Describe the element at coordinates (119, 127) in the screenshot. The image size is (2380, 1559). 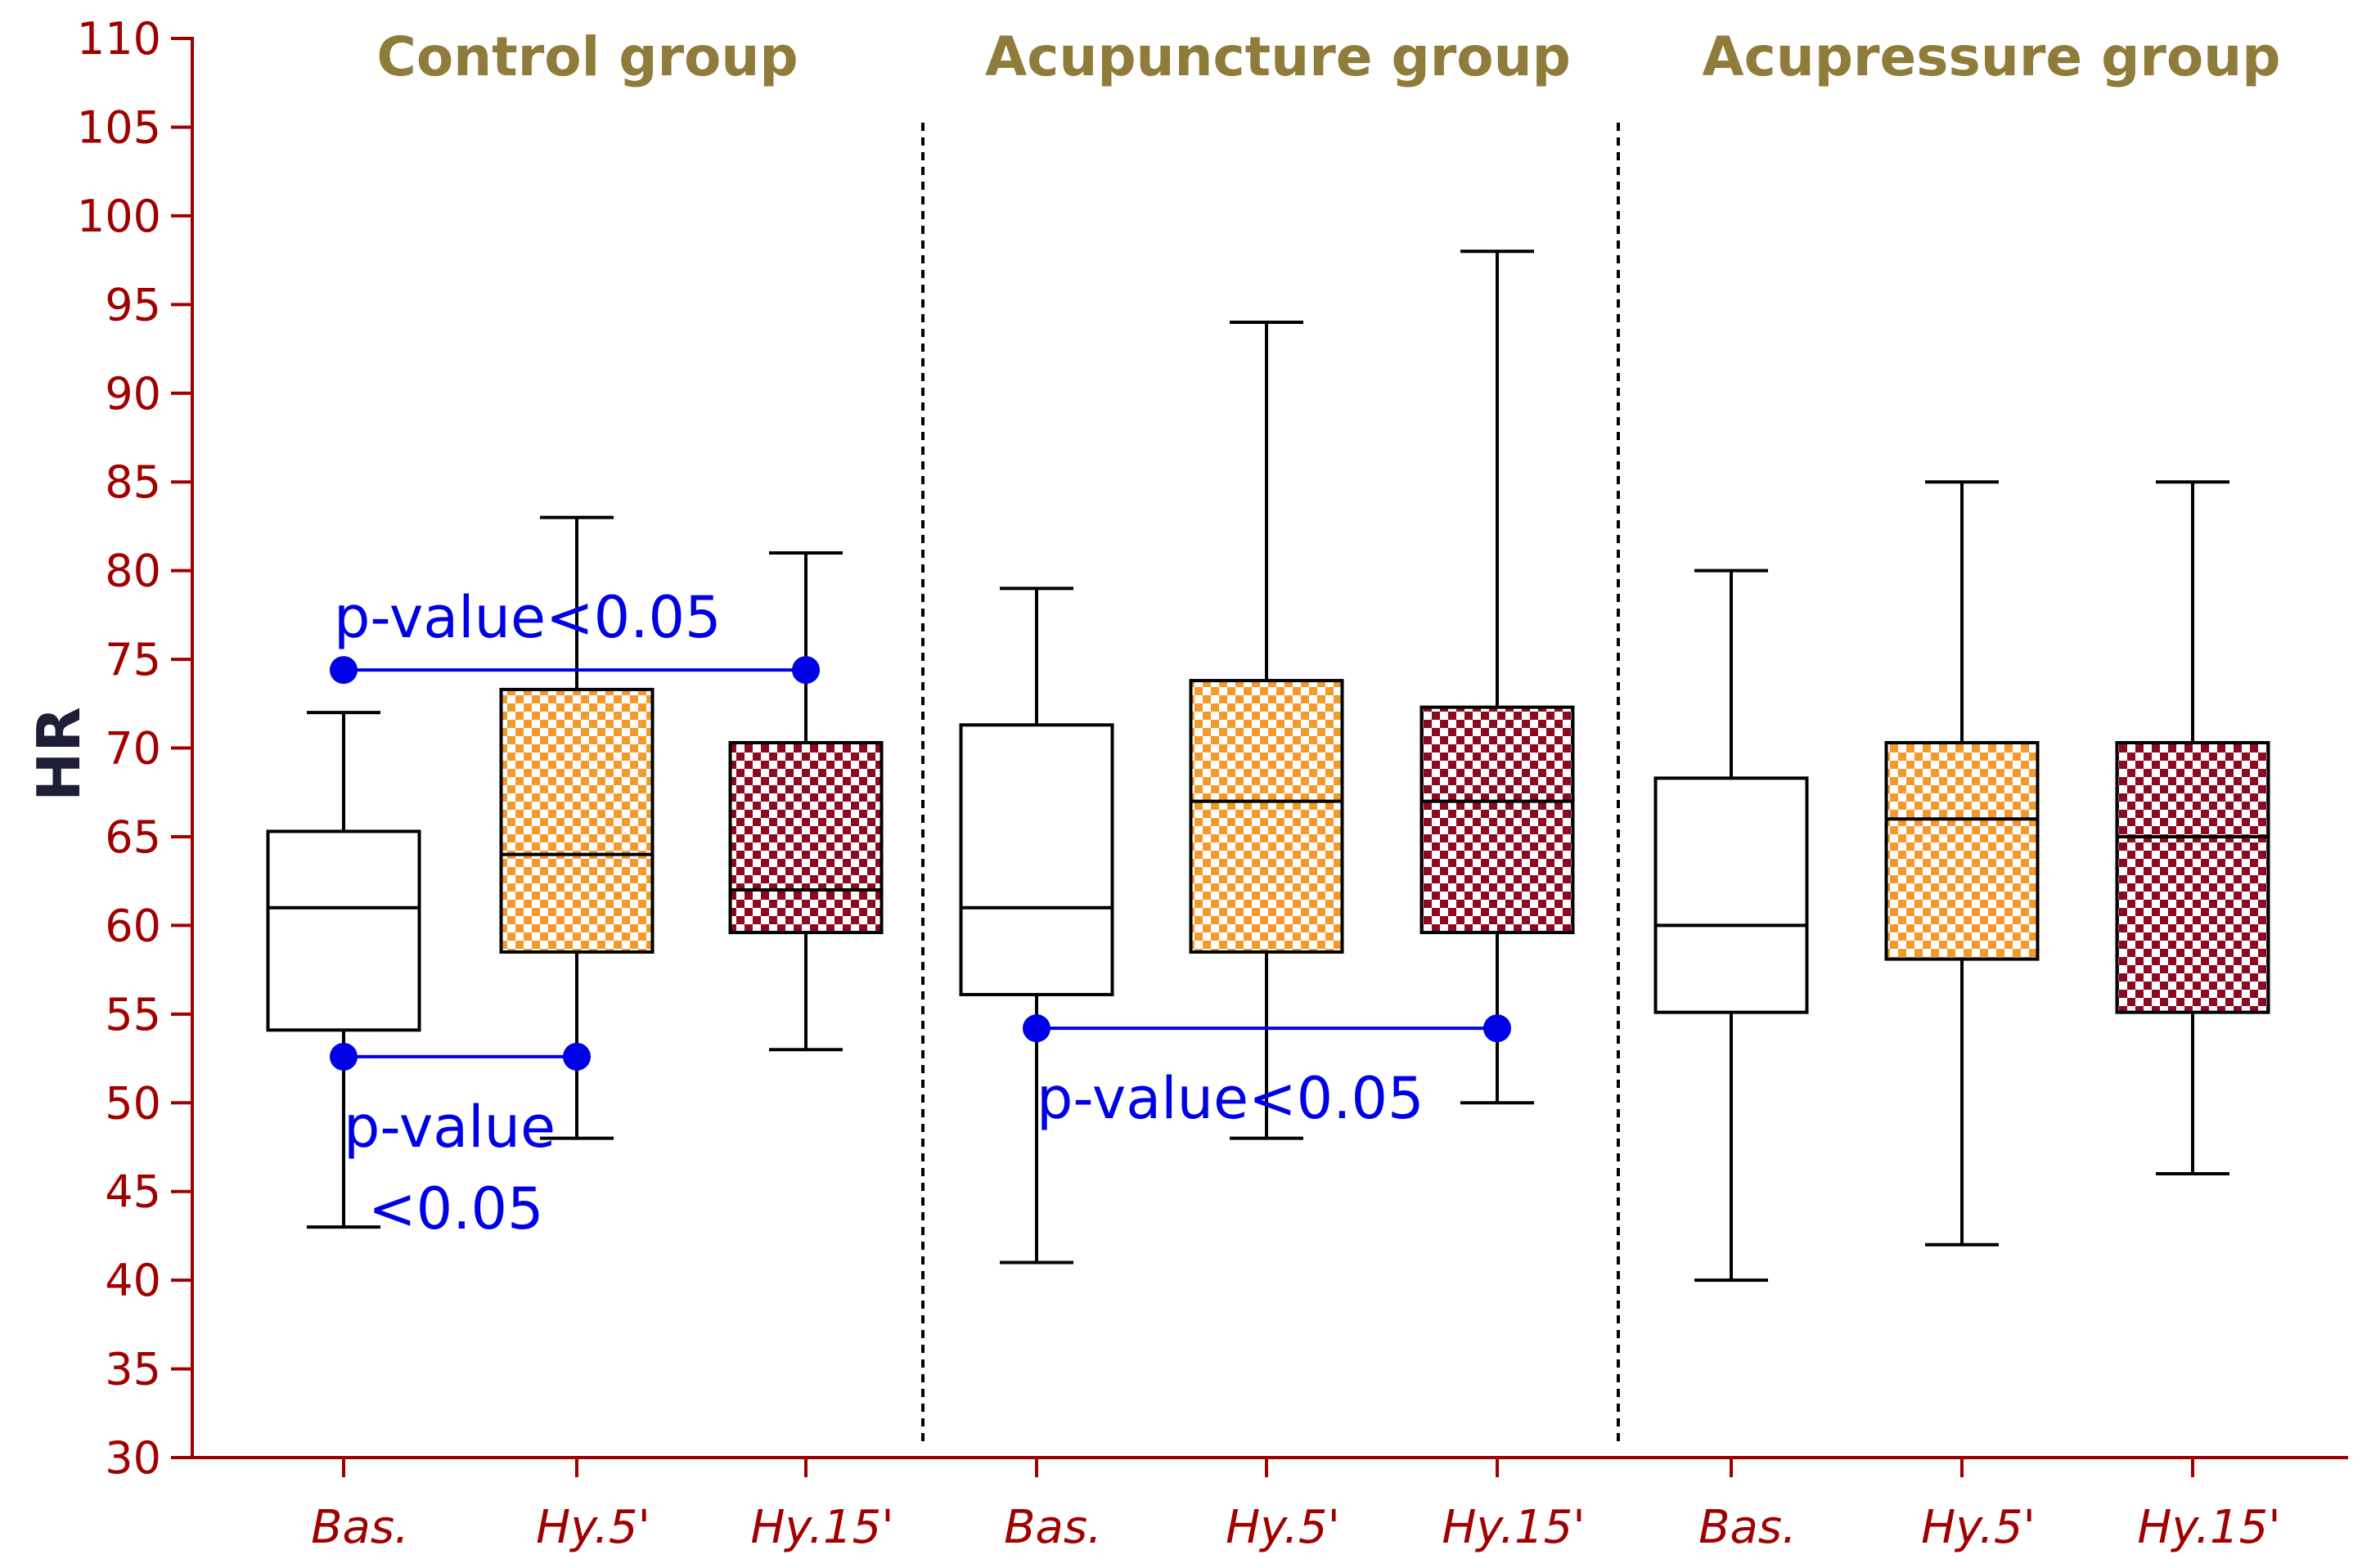
I see `y-tick-label: 105` at that location.